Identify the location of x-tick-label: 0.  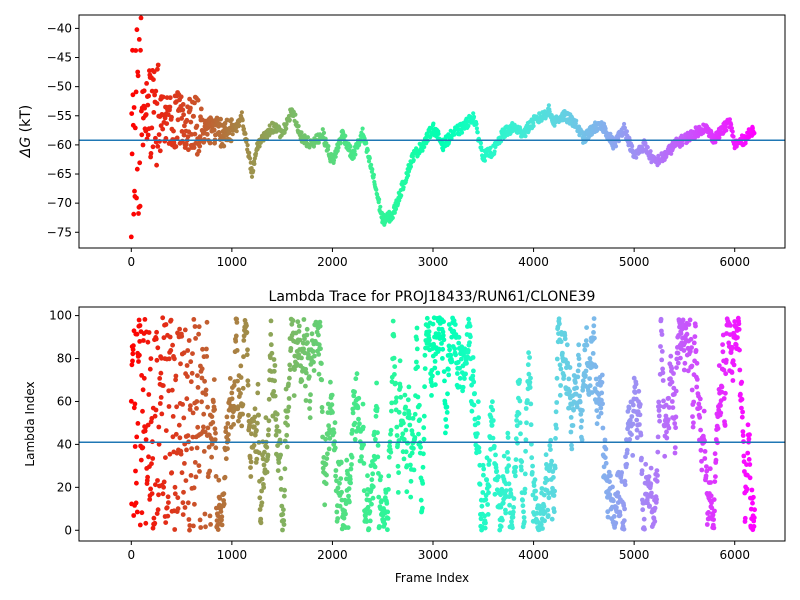
(131, 262).